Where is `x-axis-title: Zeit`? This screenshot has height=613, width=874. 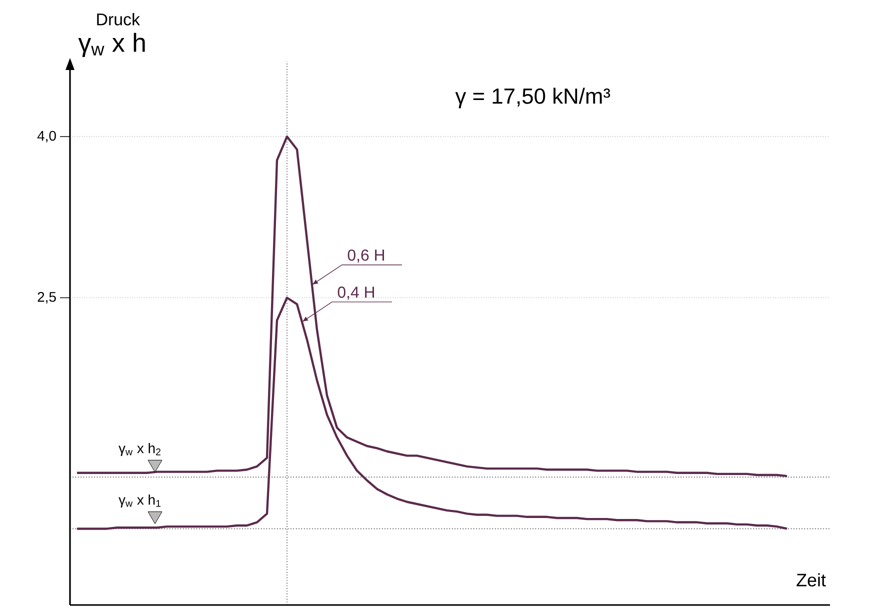
x-axis-title: Zeit is located at coordinates (811, 579).